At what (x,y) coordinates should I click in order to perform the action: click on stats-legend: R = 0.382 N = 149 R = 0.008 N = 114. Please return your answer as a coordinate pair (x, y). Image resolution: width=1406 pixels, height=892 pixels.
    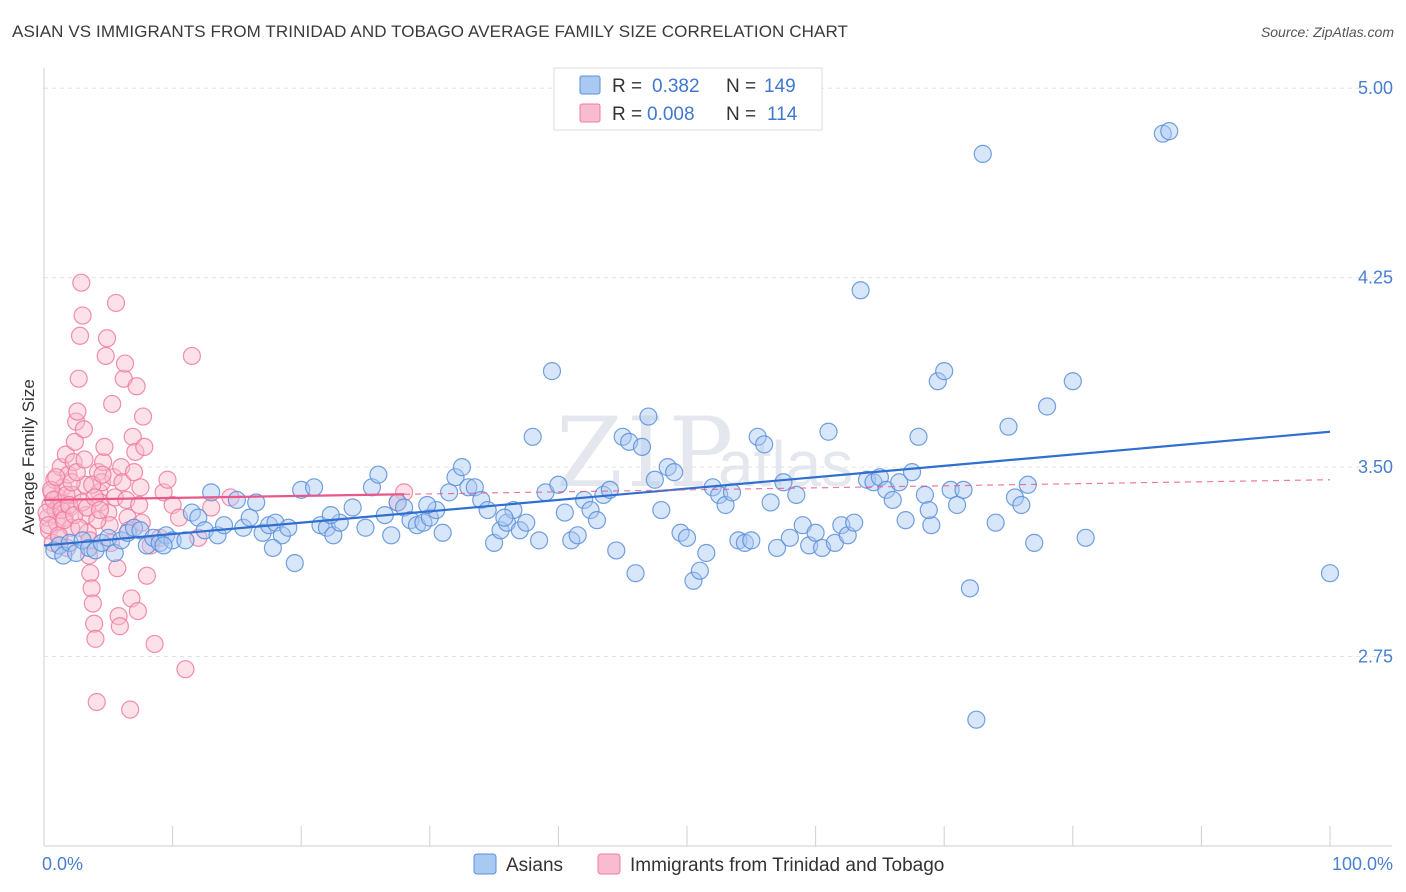
    Looking at the image, I should click on (688, 99).